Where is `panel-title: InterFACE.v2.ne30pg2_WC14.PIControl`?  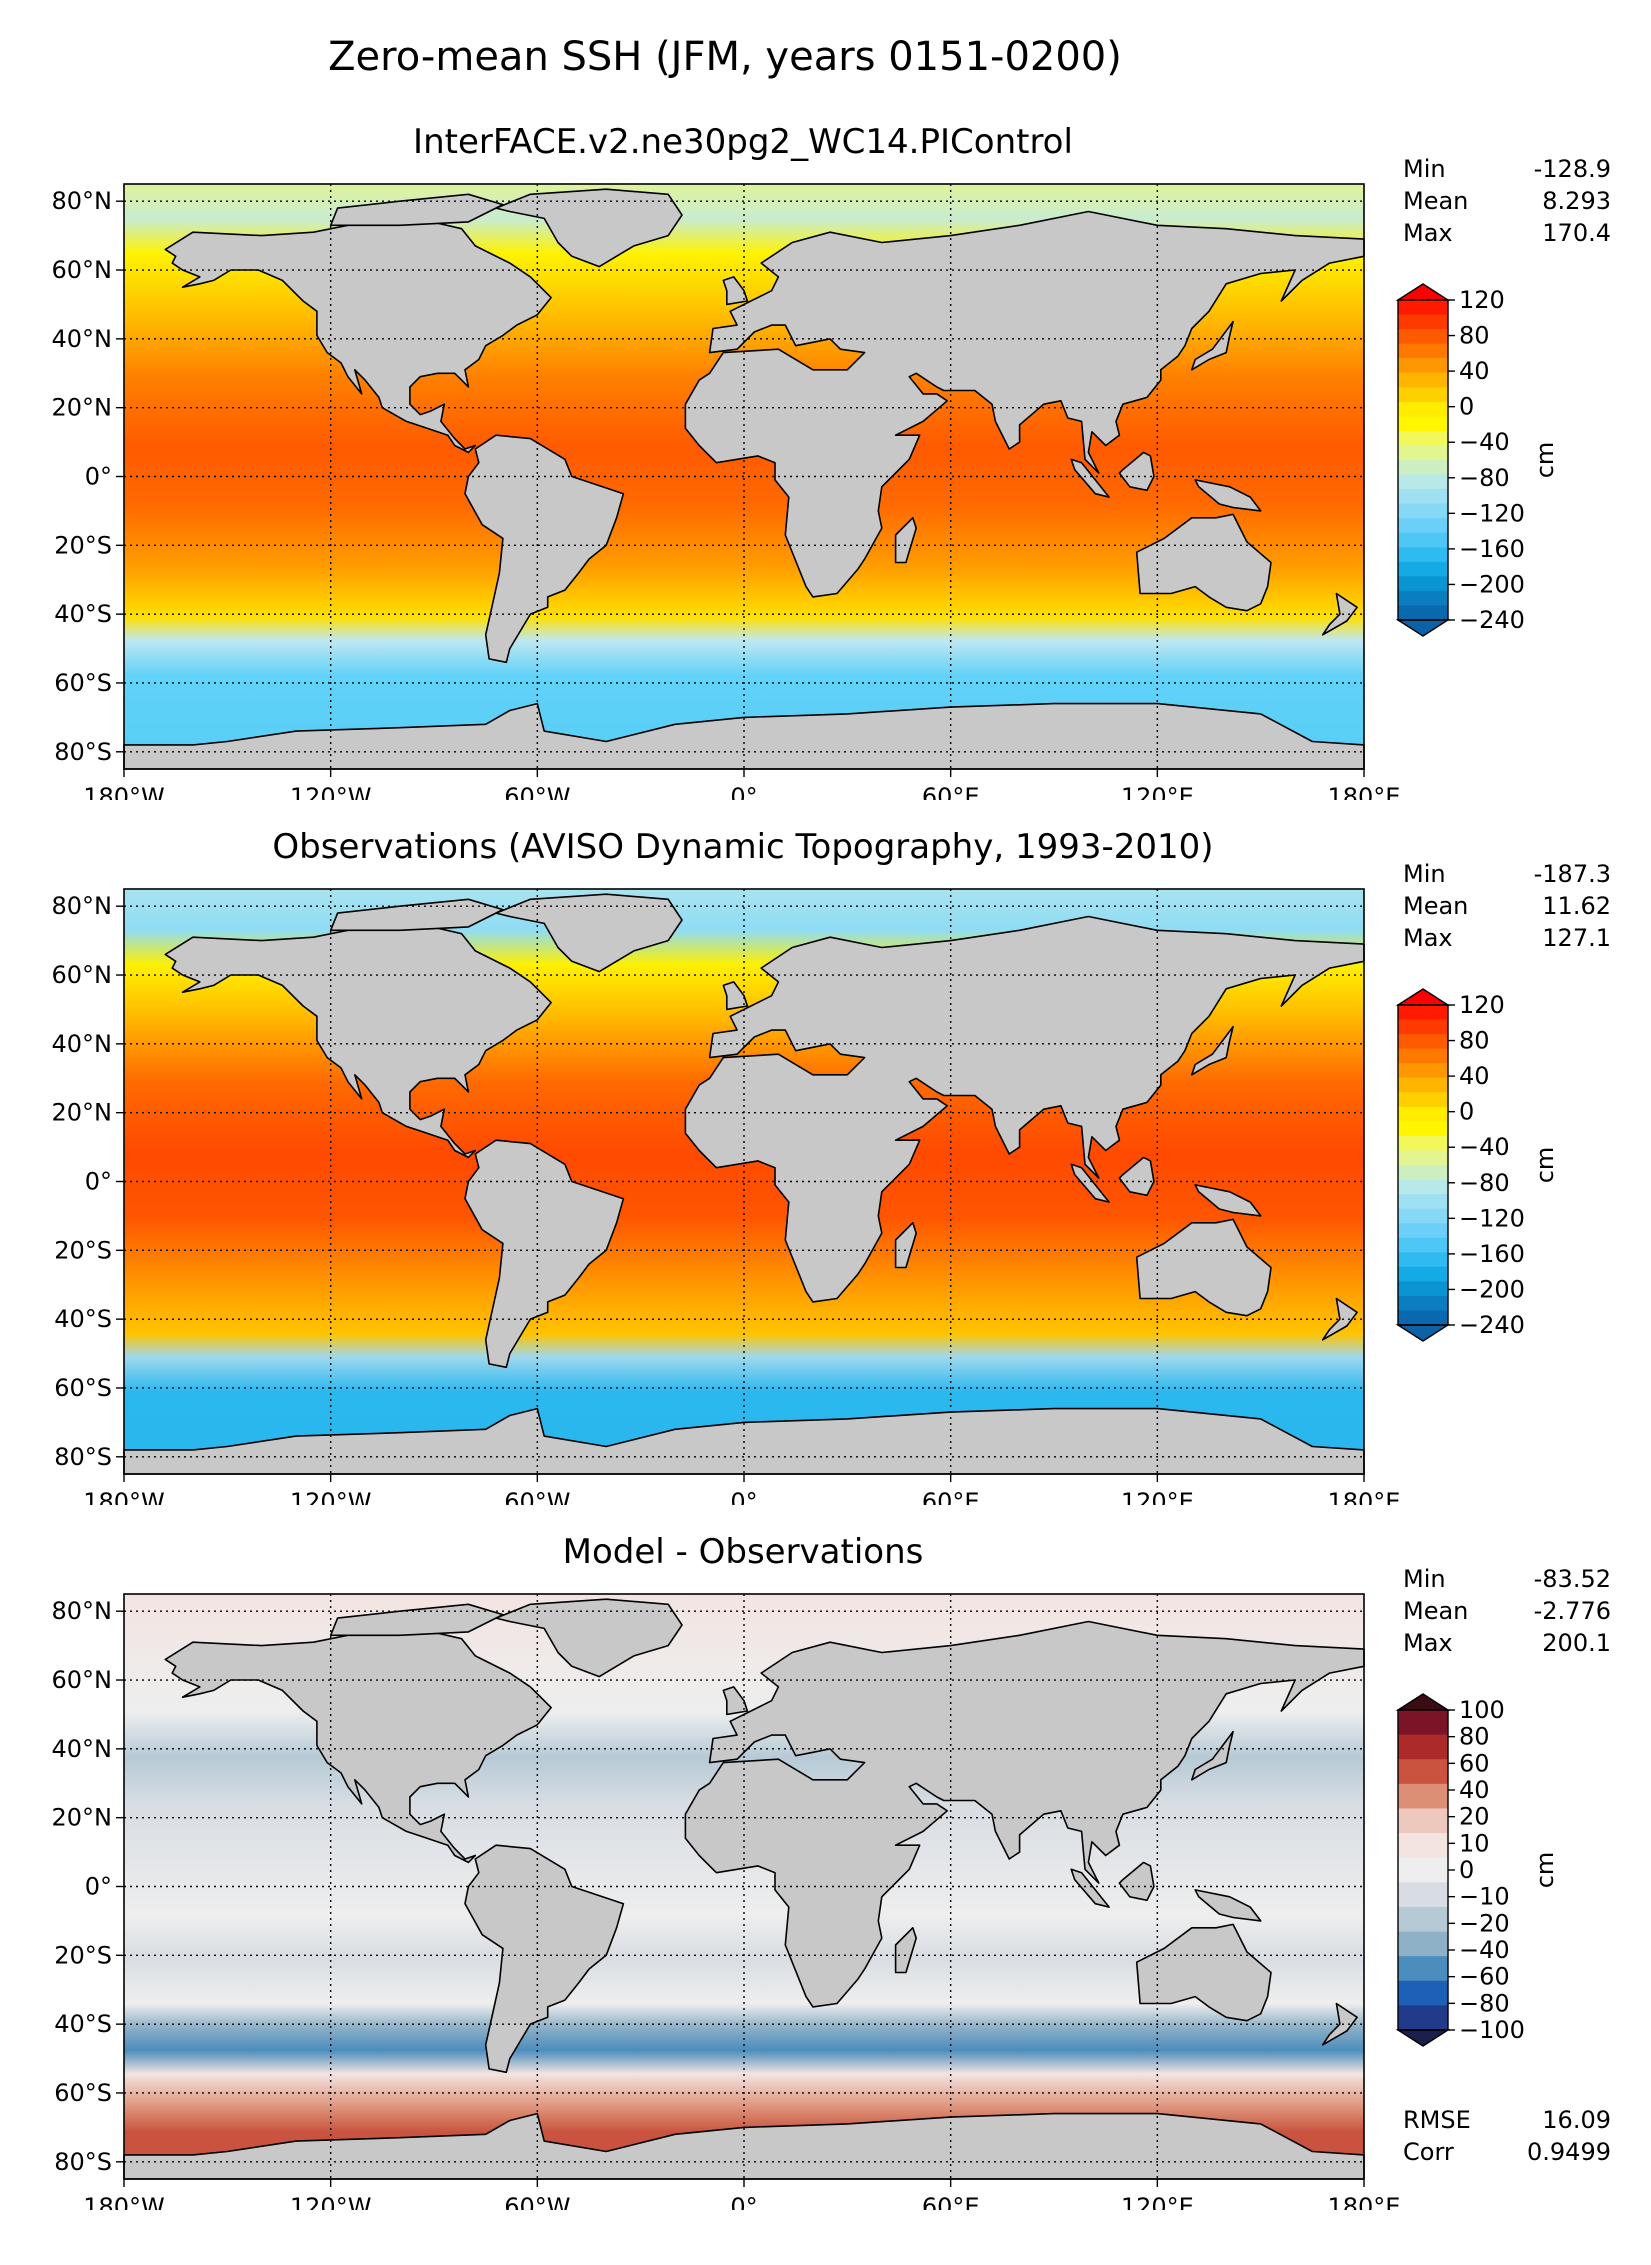
panel-title: InterFACE.v2.ne30pg2_WC14.PIControl is located at coordinates (743, 142).